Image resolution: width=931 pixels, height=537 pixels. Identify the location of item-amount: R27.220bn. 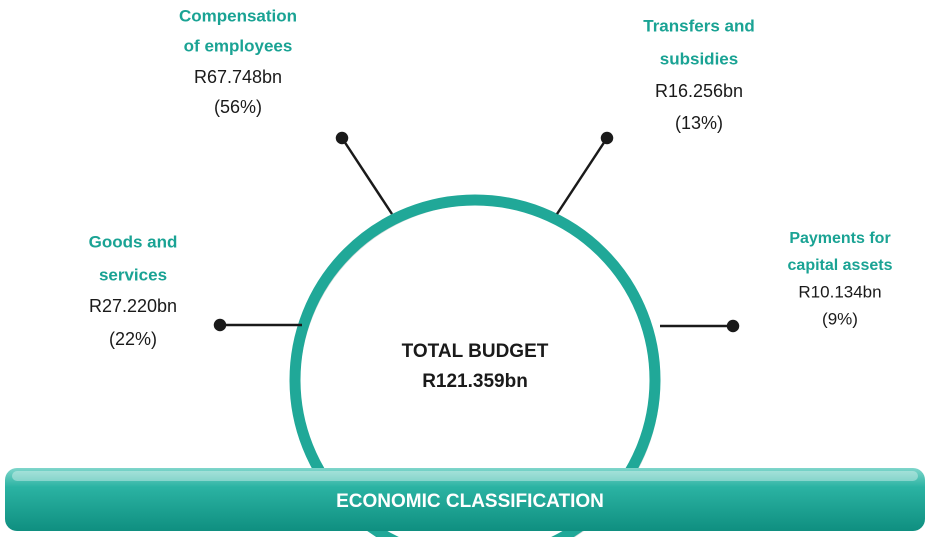
(133, 306).